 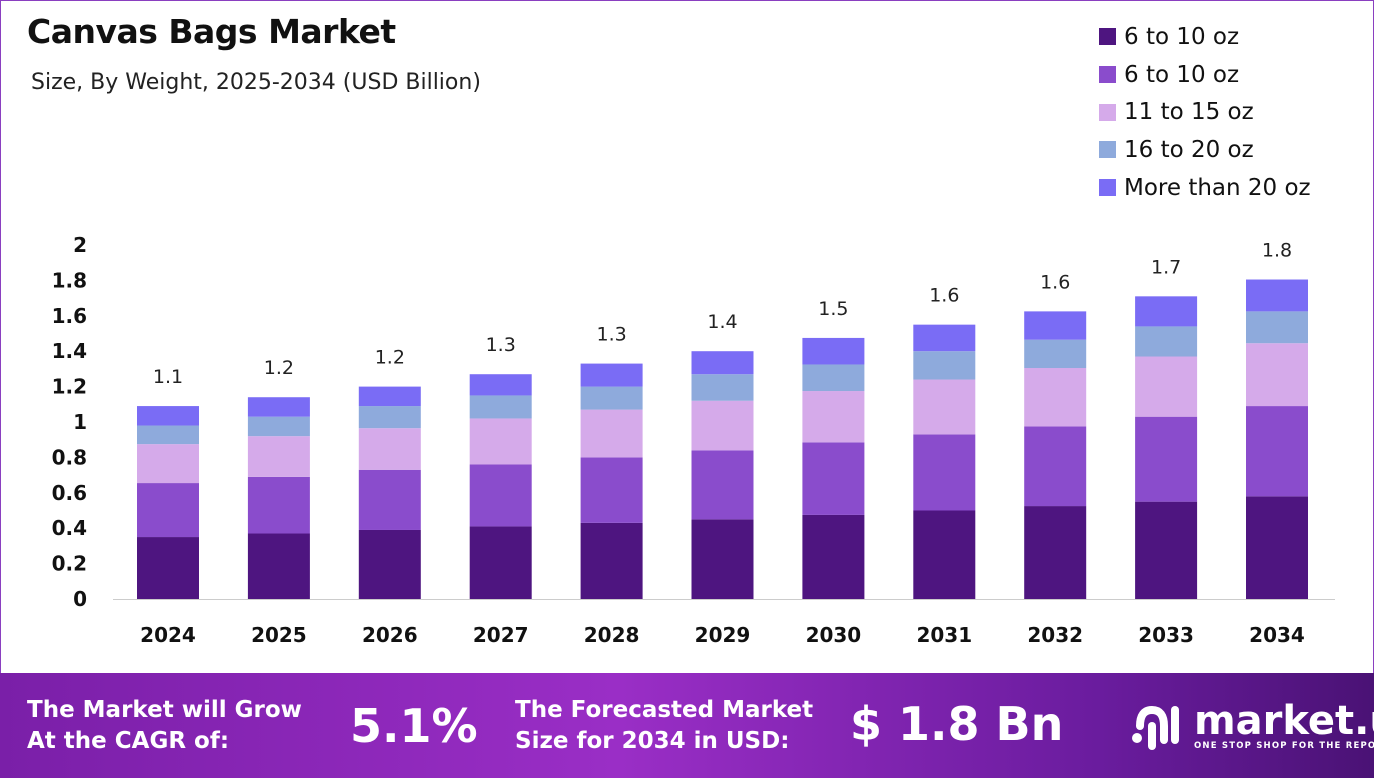 What do you see at coordinates (1182, 74) in the screenshot?
I see `legend-label: 6 to 10 oz` at bounding box center [1182, 74].